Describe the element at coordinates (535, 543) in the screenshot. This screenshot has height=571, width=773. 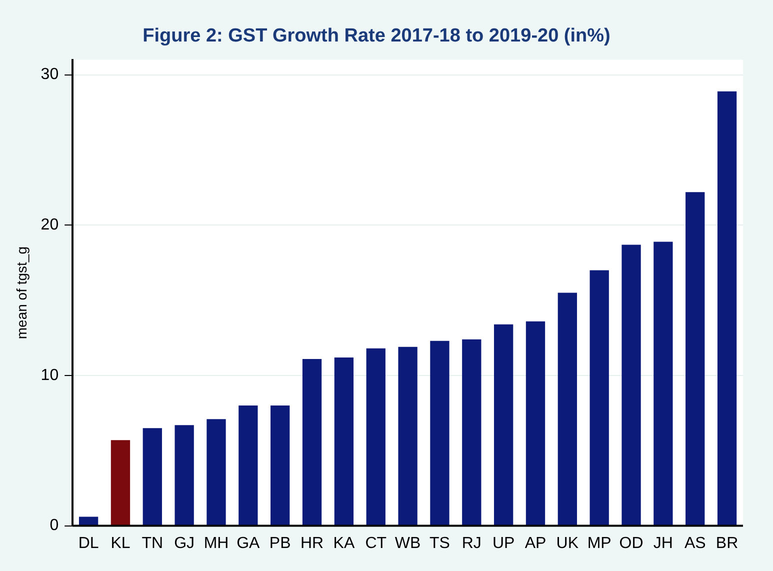
I see `x-tick-label: AP` at that location.